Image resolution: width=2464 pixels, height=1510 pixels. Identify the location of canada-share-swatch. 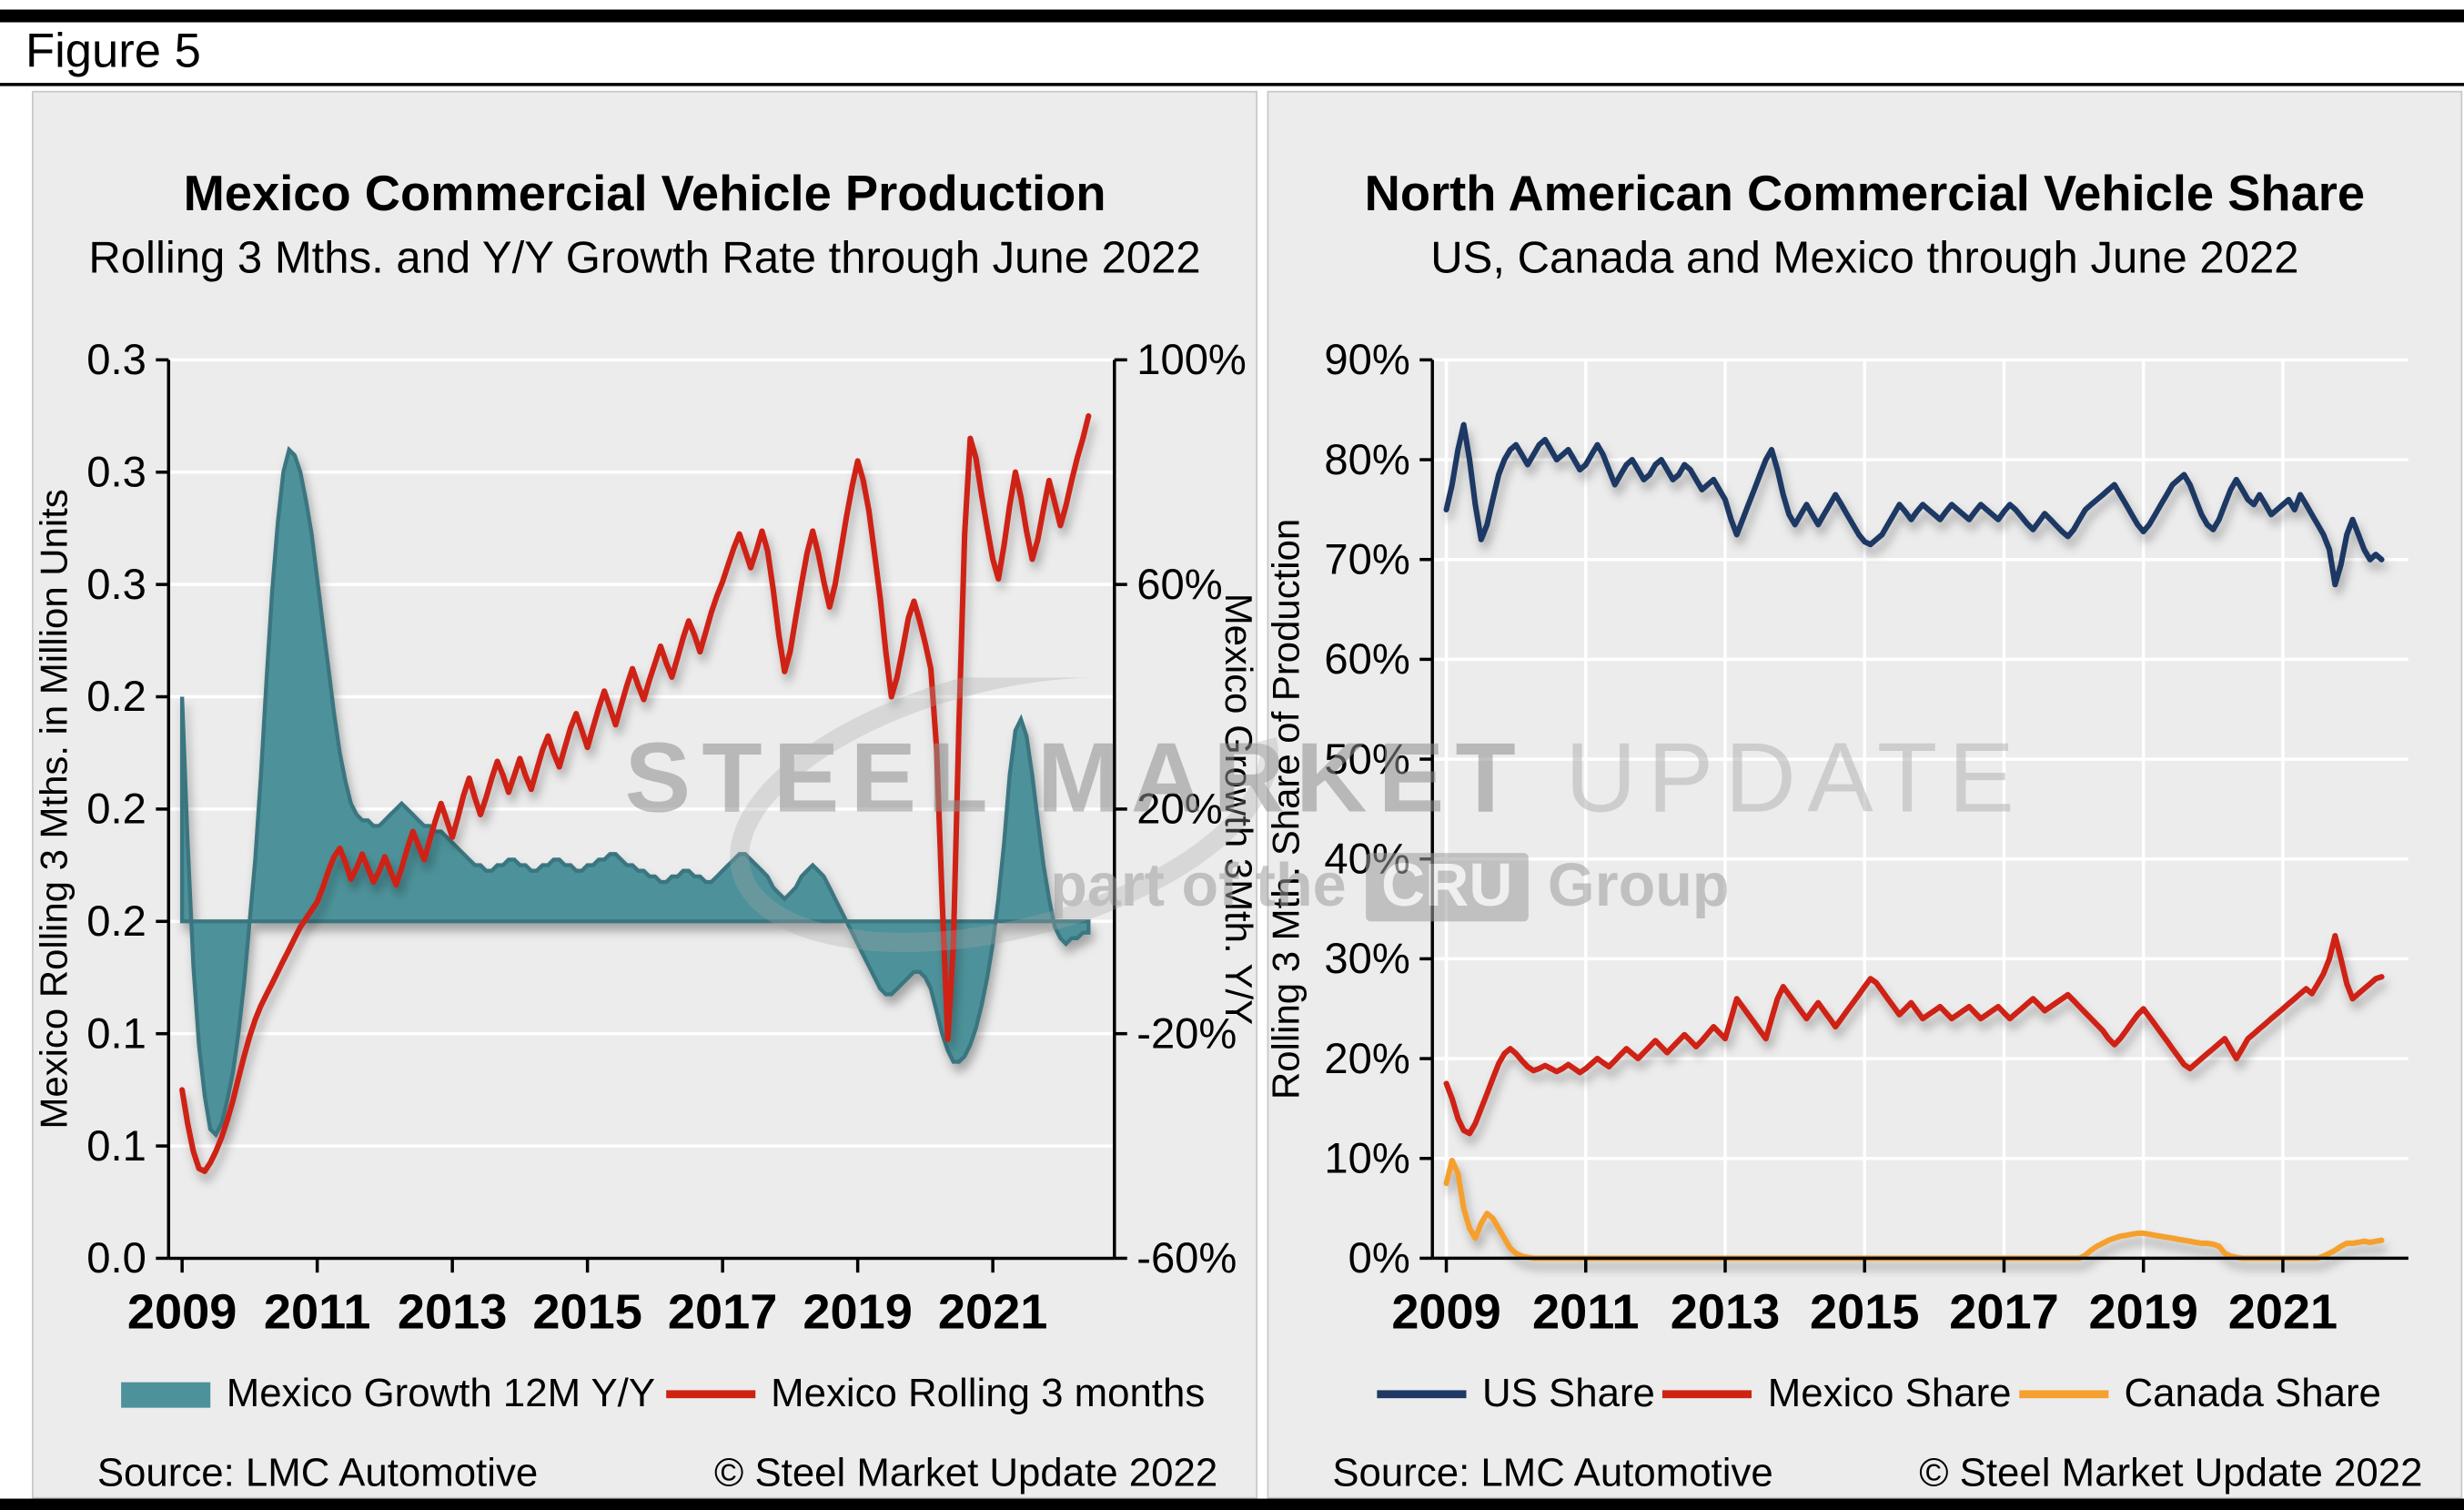
(2063, 1394).